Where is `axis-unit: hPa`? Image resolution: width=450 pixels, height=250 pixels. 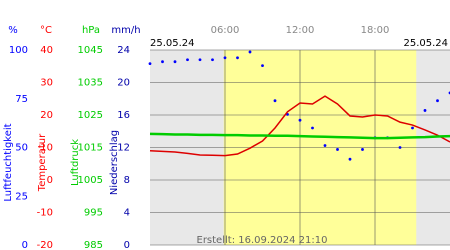 axis-unit: hPa is located at coordinates (91, 30).